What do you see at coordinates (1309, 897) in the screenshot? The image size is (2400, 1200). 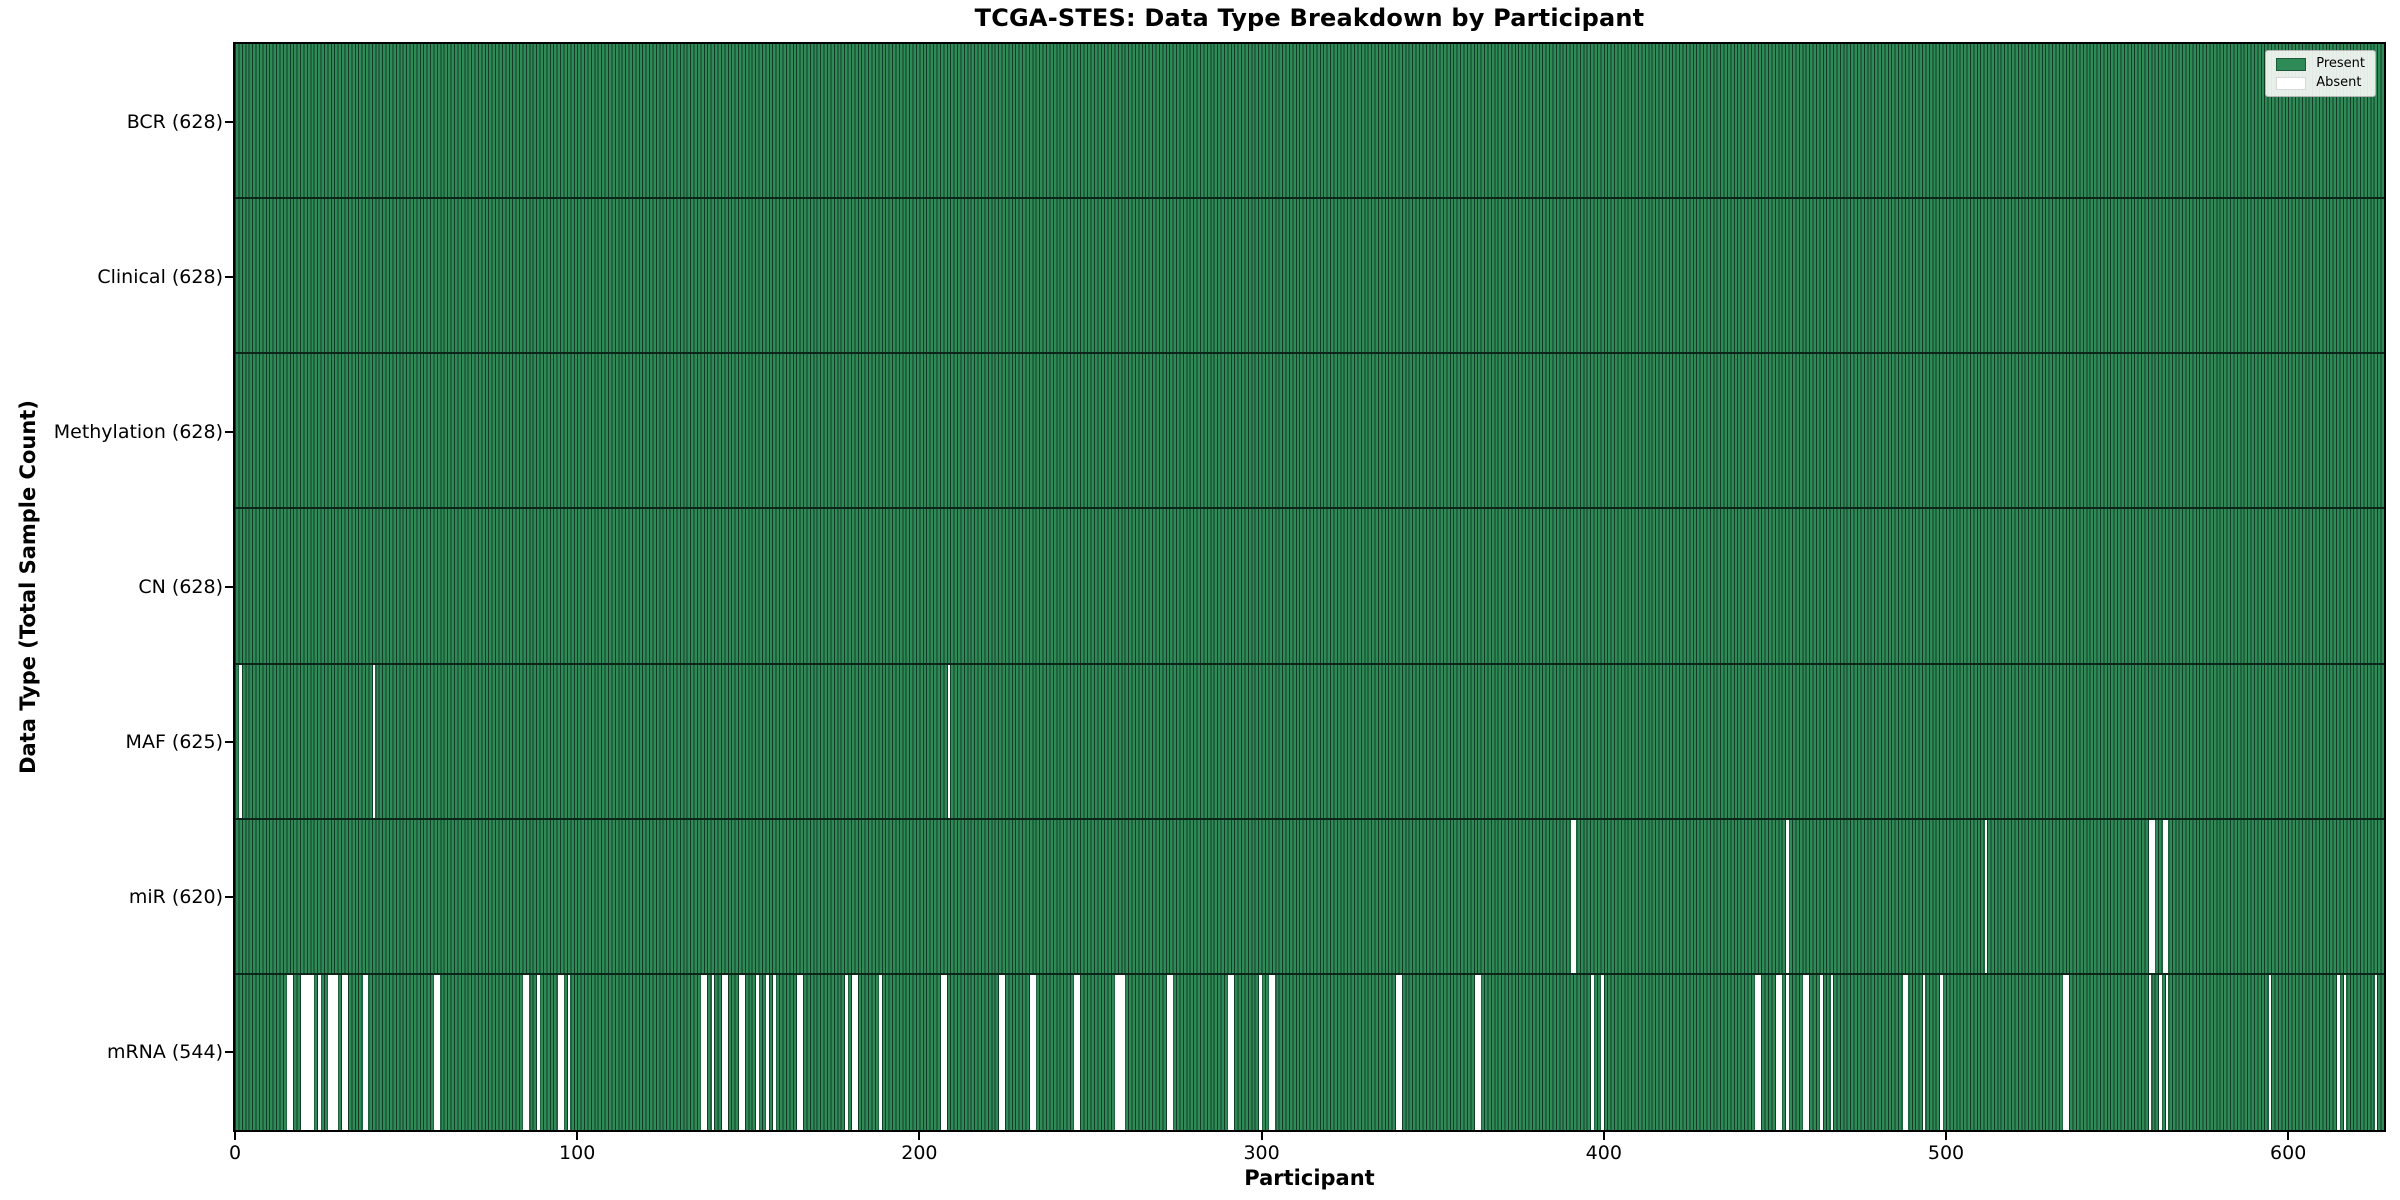 I see `row-band-miR` at bounding box center [1309, 897].